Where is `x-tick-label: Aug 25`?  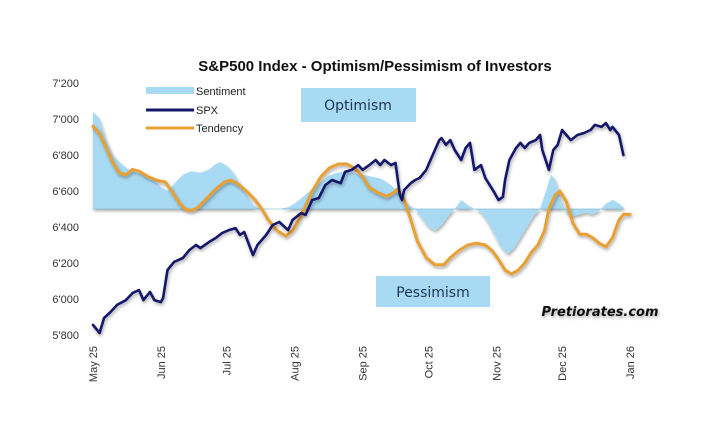 x-tick-label: Aug 25 is located at coordinates (296, 363).